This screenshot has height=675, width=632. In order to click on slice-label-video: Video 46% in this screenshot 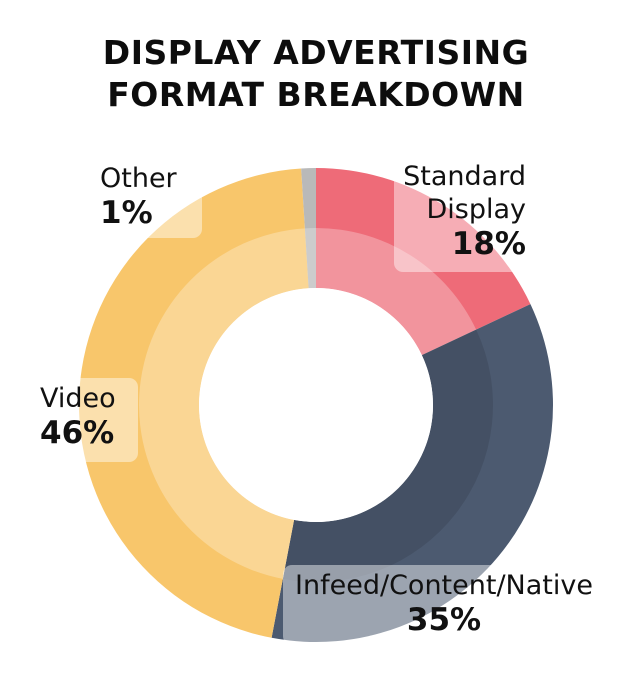, I will do `click(78, 416)`.